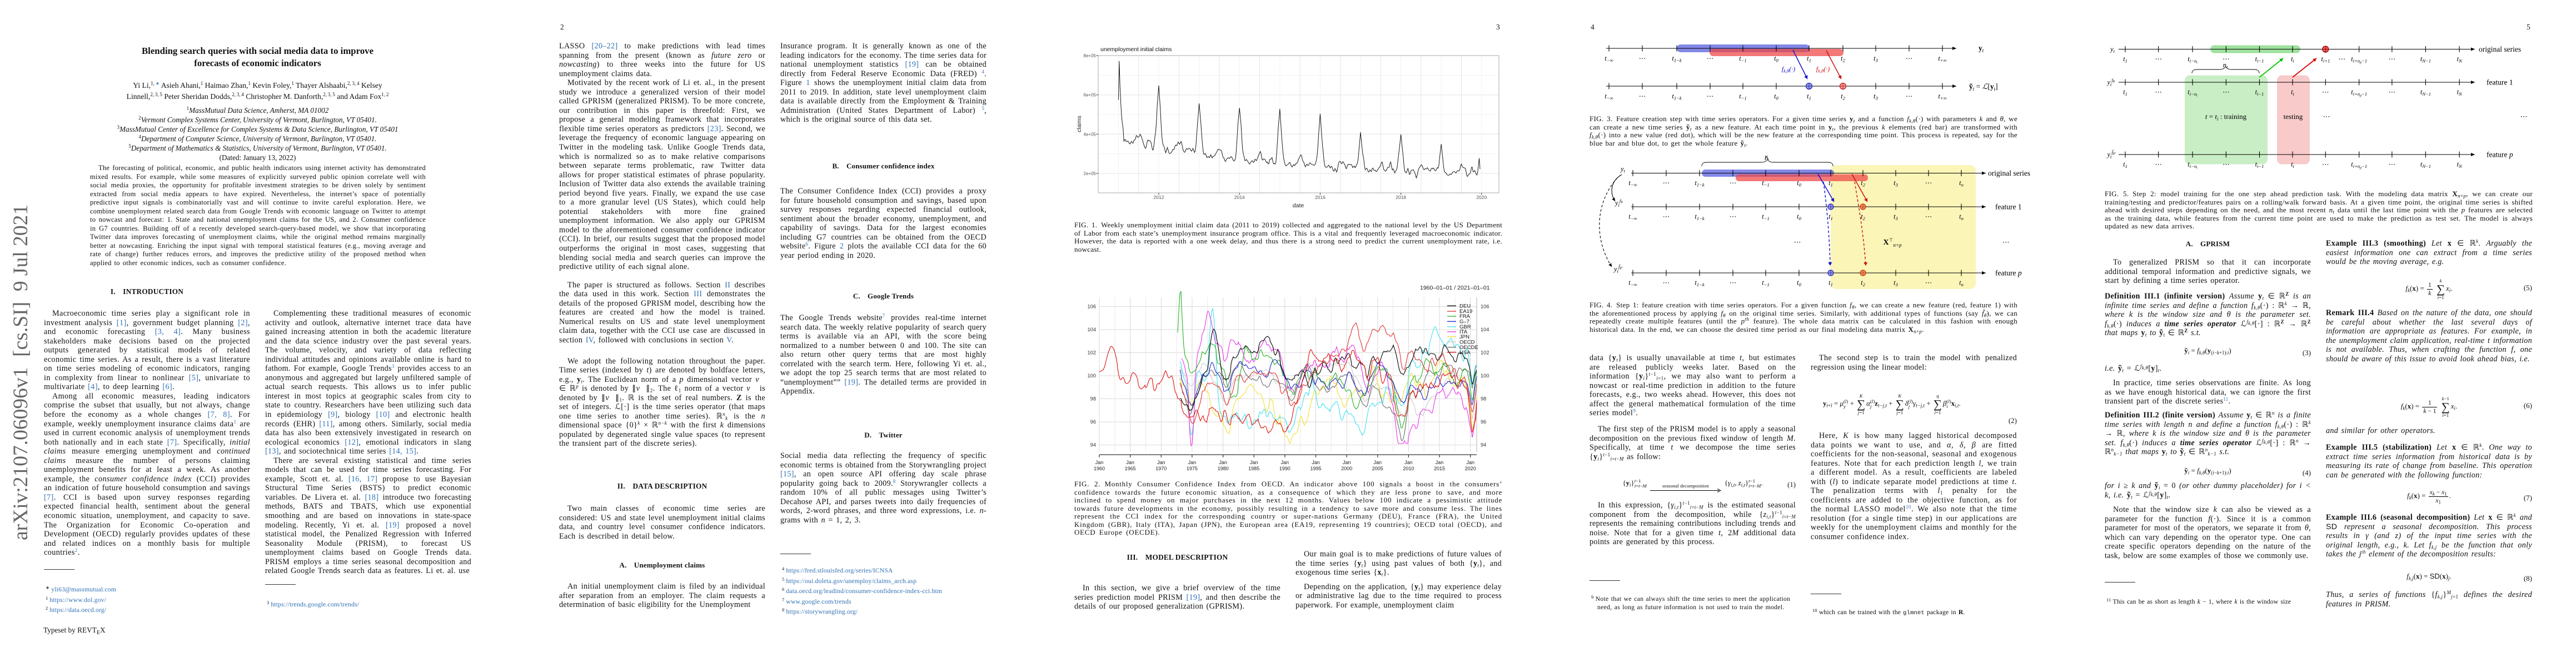  Describe the element at coordinates (1091, 329) in the screenshot. I see `svg-text: 104` at that location.